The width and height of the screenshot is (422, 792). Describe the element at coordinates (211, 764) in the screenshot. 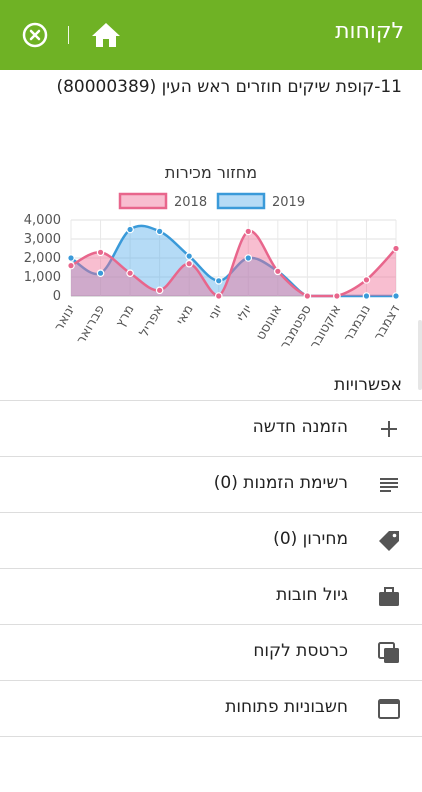

I see `more-item` at that location.